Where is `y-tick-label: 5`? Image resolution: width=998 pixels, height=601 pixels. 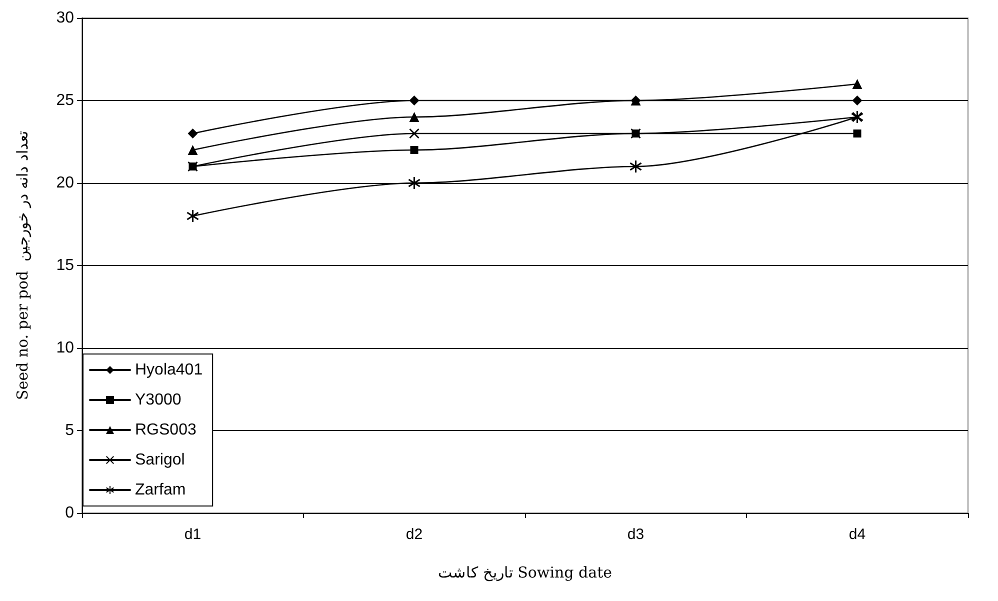 y-tick-label: 5 is located at coordinates (69, 430).